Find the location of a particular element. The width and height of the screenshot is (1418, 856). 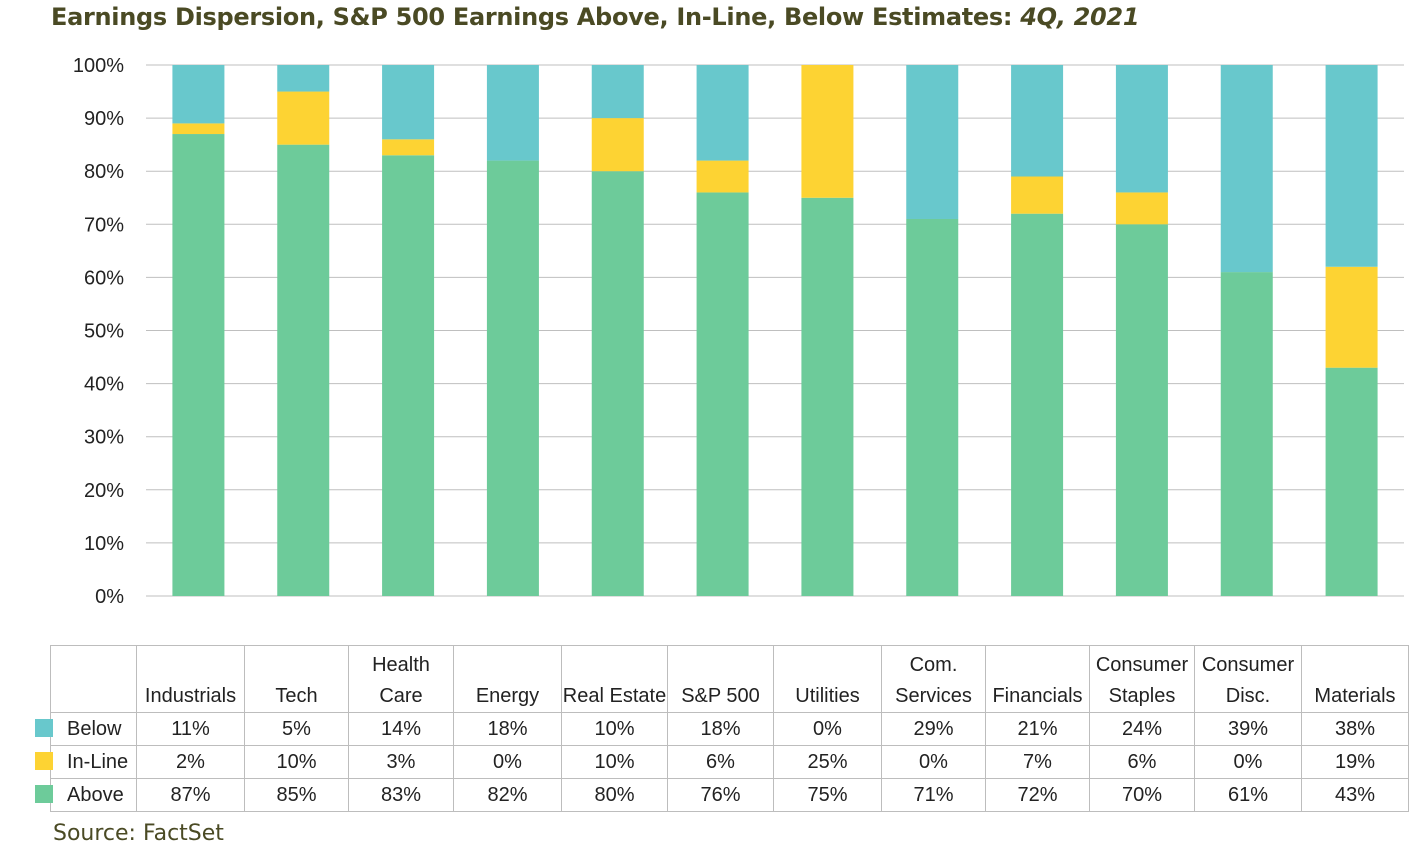

y-tick-label: 90% is located at coordinates (104, 119).